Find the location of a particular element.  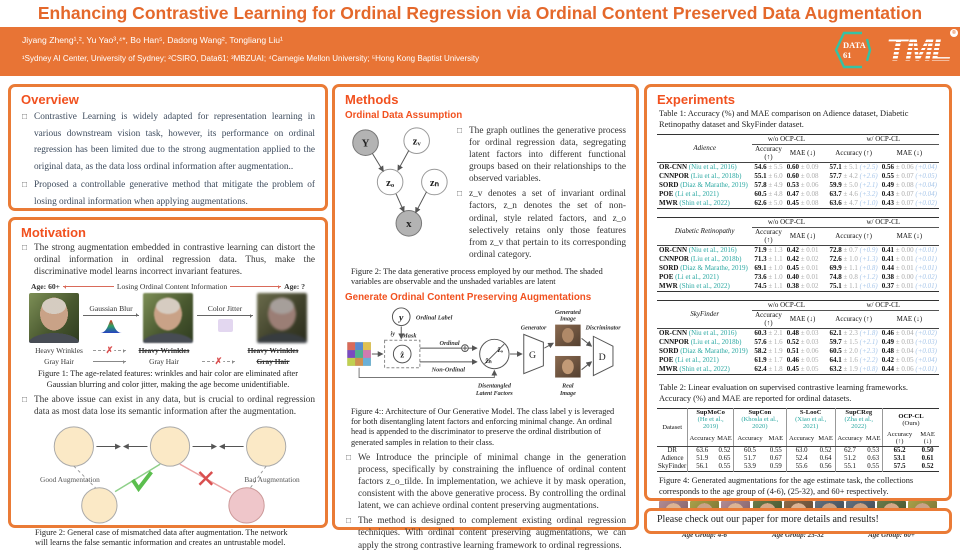

svg-text: zᵥ is located at coordinates (417, 142).